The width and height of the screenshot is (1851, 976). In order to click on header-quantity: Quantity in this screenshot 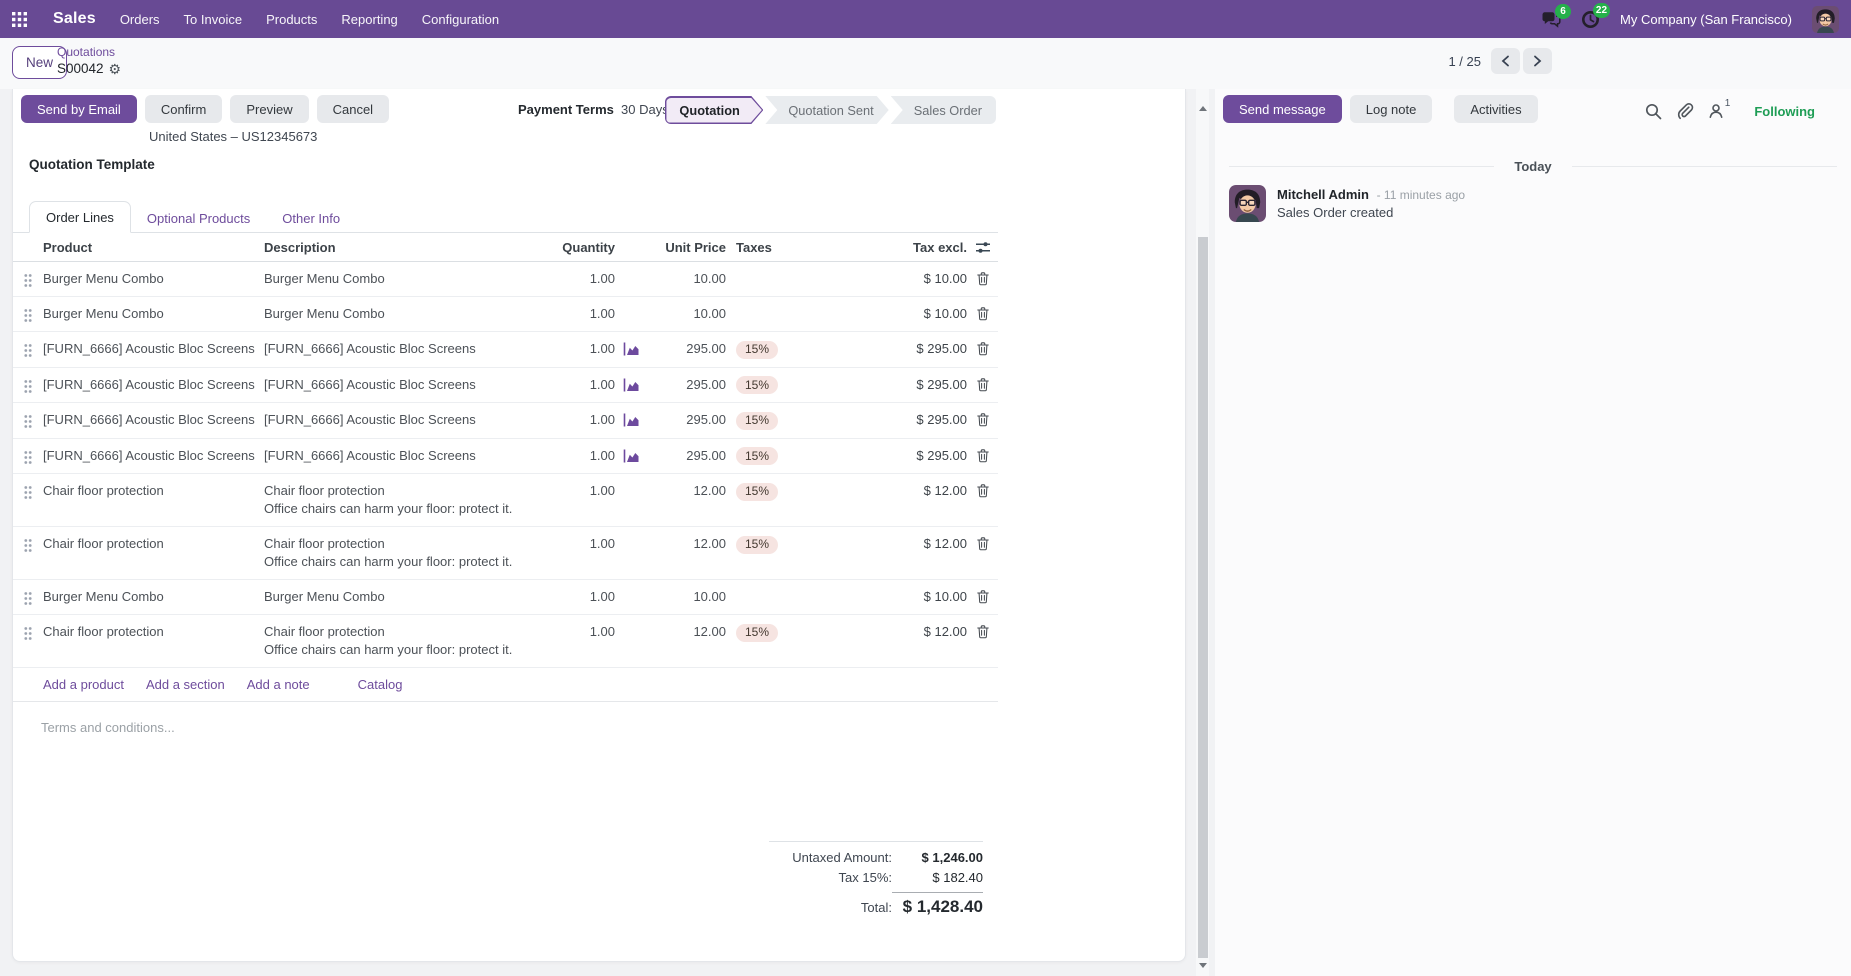, I will do `click(588, 247)`.